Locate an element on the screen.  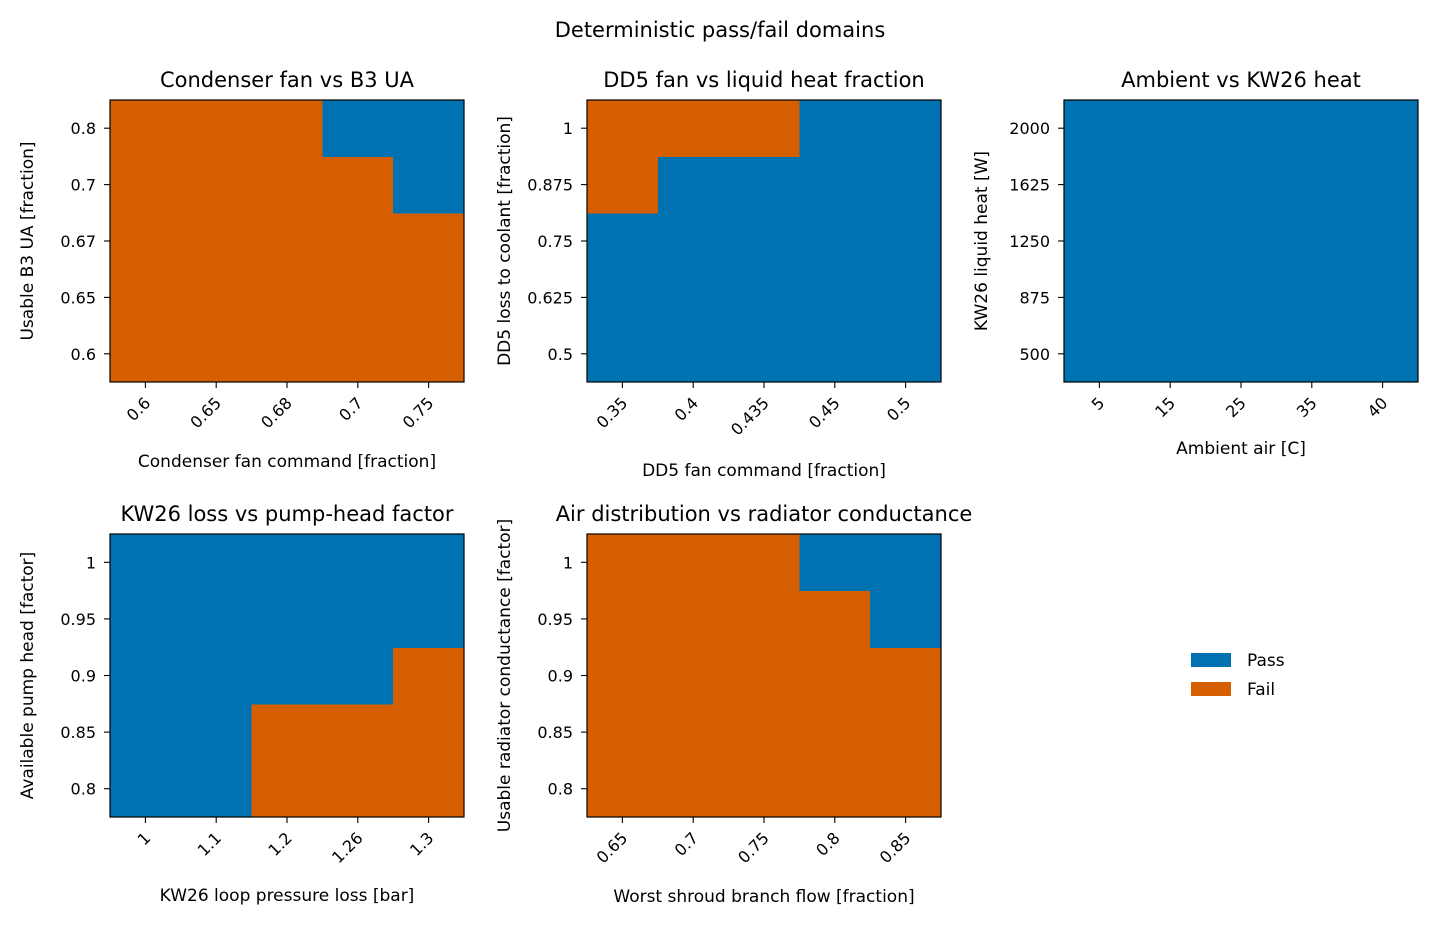
y-tick-label: 1625 is located at coordinates (1029, 185).